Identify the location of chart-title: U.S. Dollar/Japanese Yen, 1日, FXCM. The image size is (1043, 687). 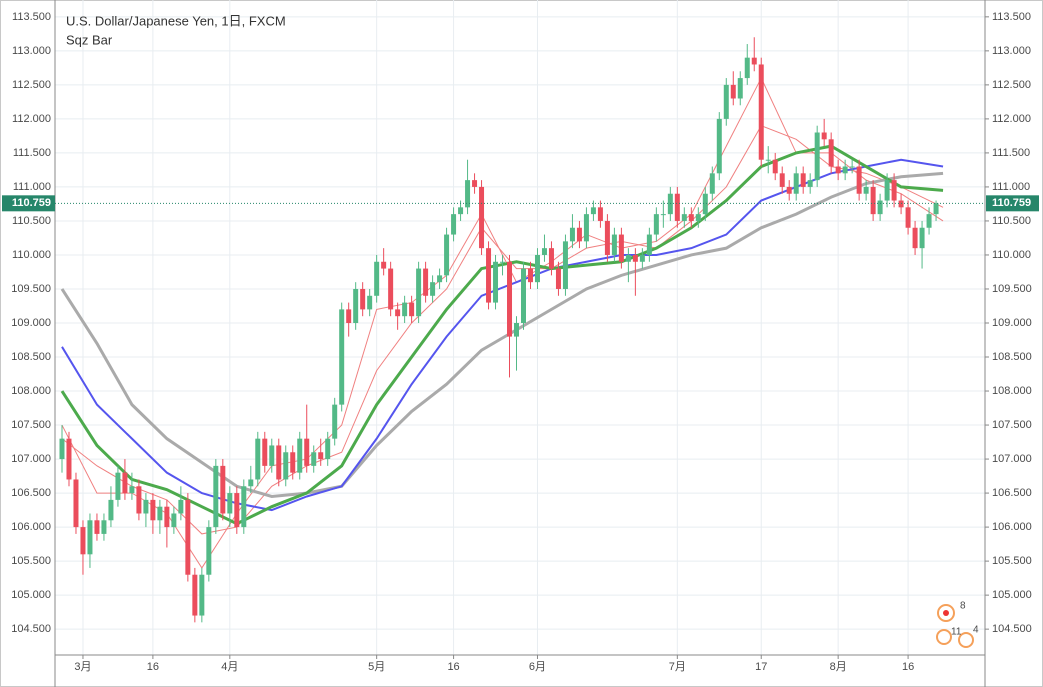
(176, 20).